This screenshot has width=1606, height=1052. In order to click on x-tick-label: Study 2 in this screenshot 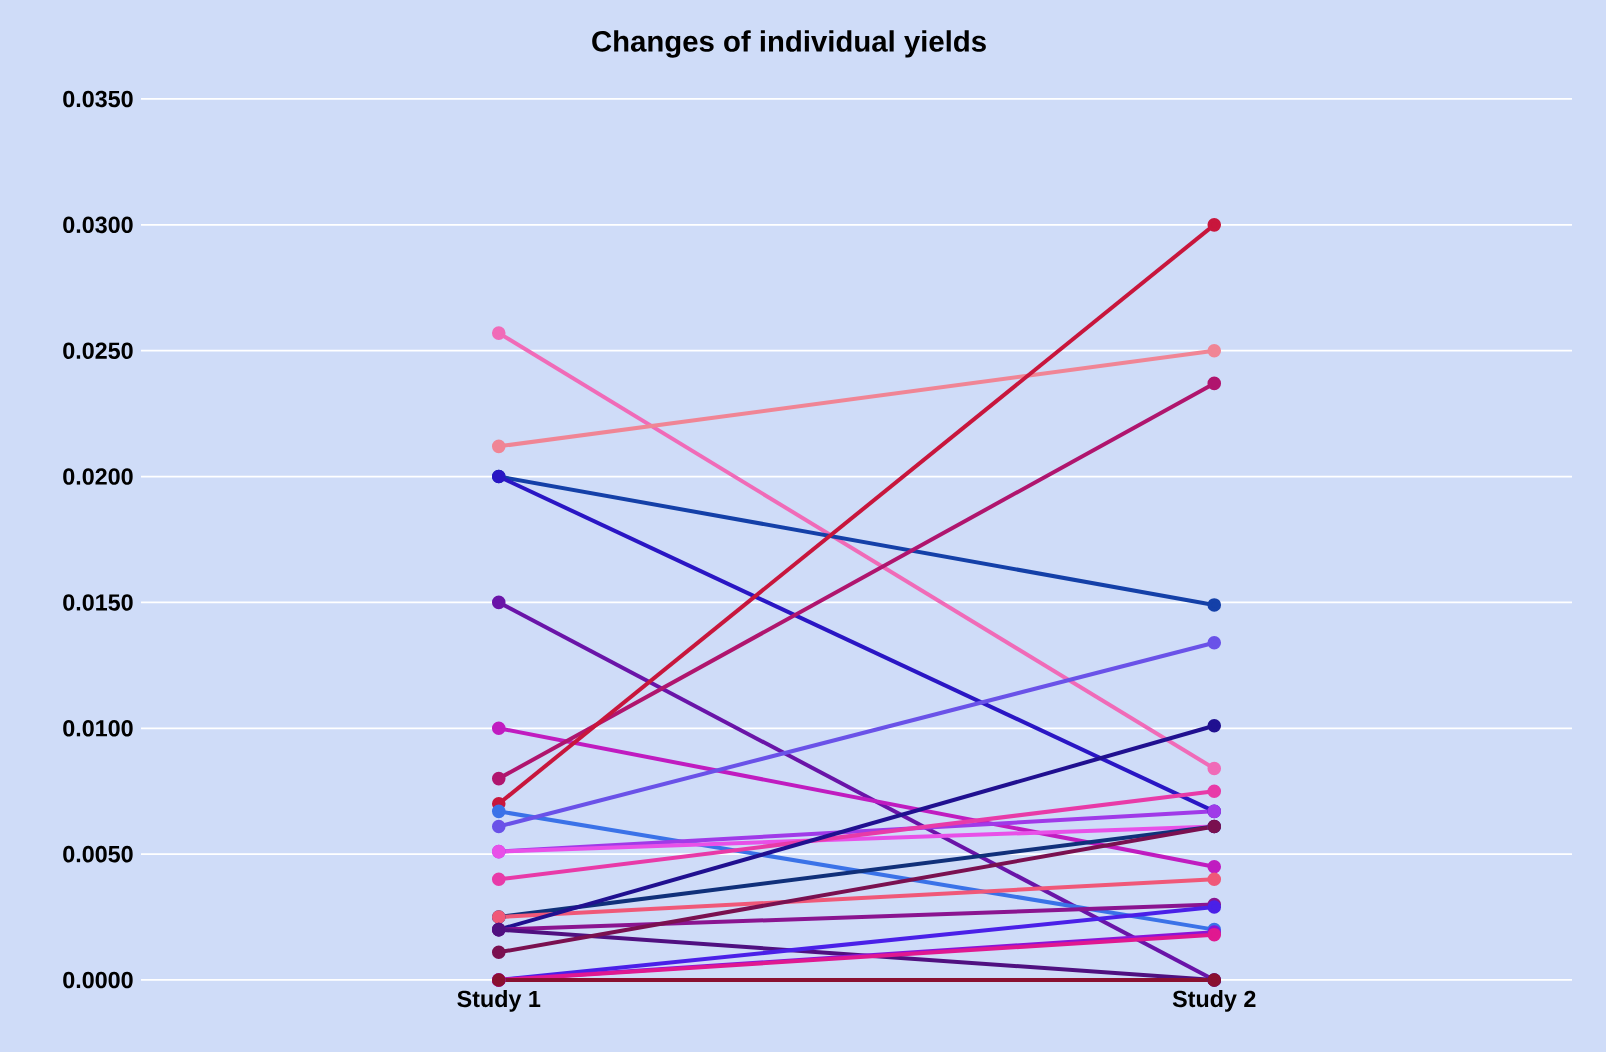, I will do `click(1214, 1001)`.